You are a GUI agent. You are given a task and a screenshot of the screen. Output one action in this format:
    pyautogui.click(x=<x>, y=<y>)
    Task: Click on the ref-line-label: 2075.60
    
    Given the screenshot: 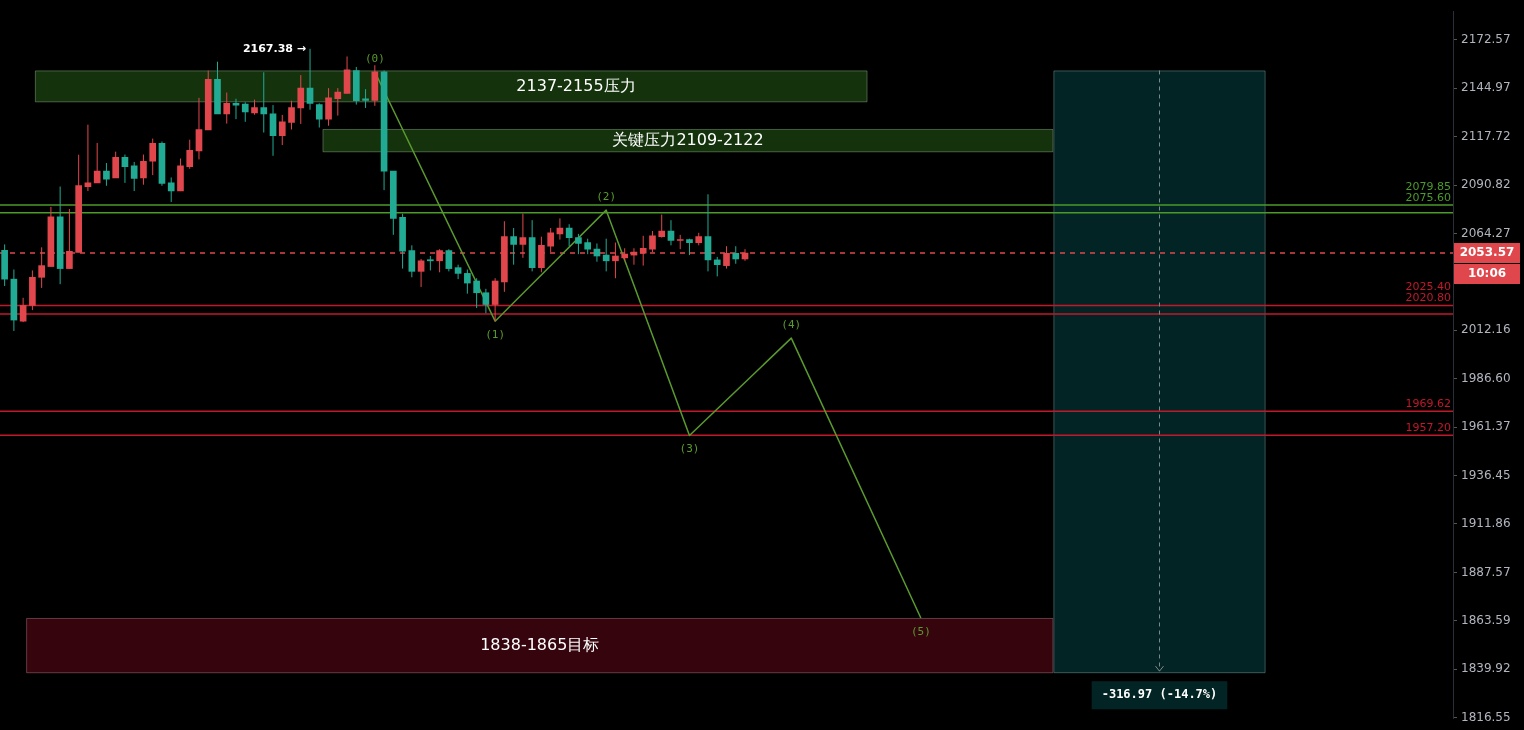 What is the action you would take?
    pyautogui.click(x=1428, y=197)
    